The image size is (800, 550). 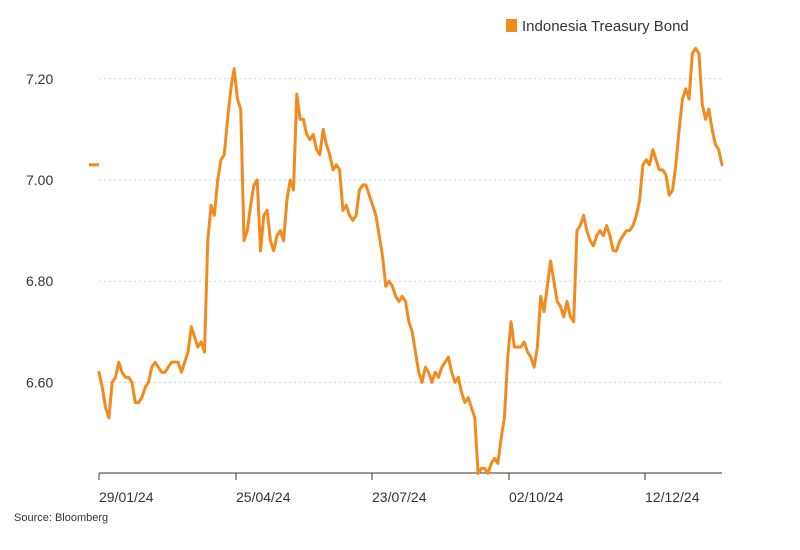 I want to click on legend-swatch, so click(x=511, y=25).